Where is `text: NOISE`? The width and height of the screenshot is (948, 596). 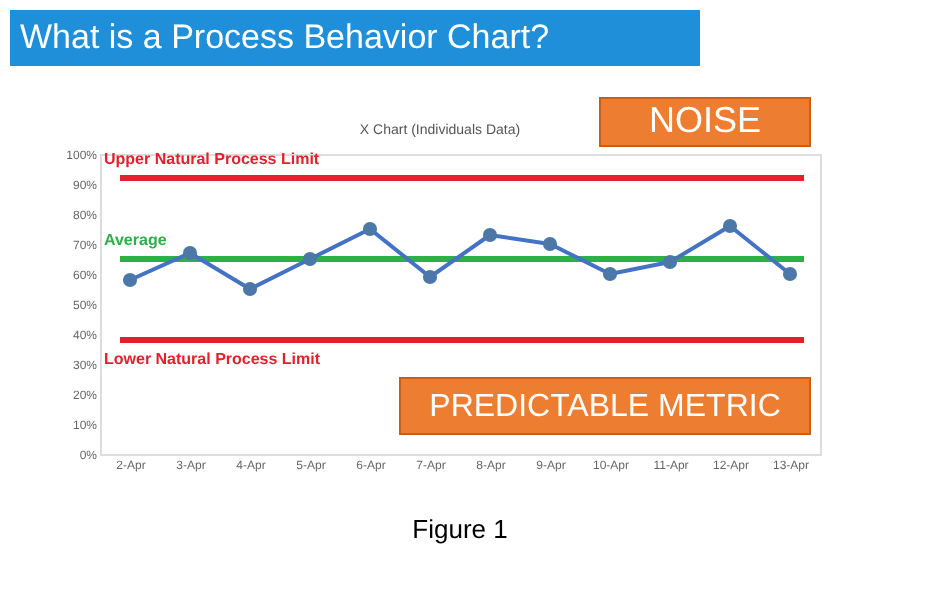
text: NOISE is located at coordinates (705, 120).